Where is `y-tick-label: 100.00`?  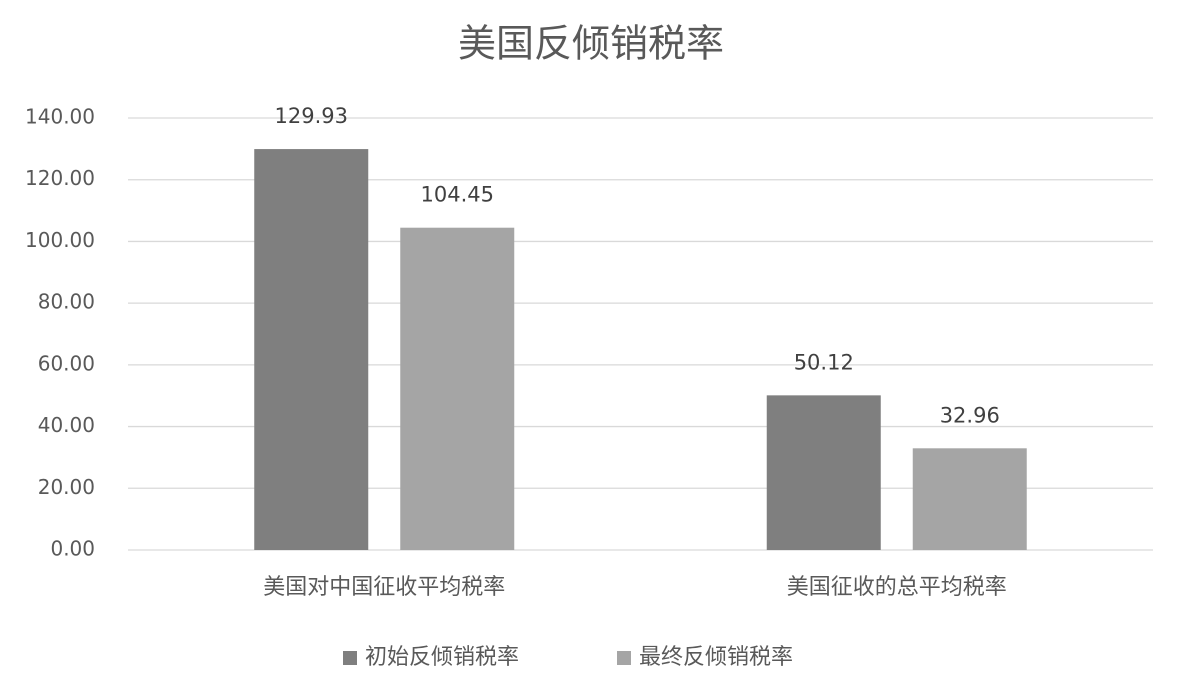
y-tick-label: 100.00 is located at coordinates (60, 240).